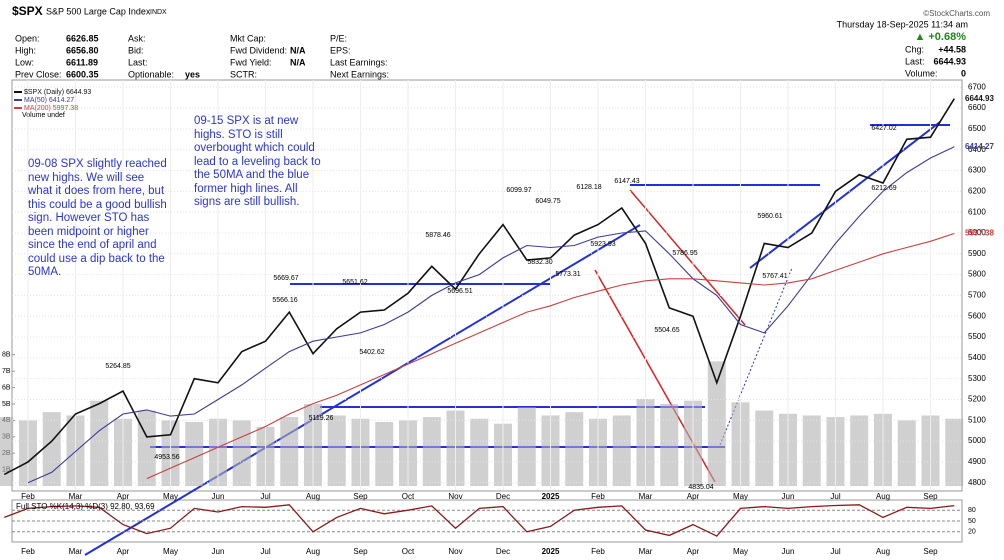 Image resolution: width=1004 pixels, height=560 pixels. What do you see at coordinates (518, 190) in the screenshot?
I see `price-annotation: 6099.97` at bounding box center [518, 190].